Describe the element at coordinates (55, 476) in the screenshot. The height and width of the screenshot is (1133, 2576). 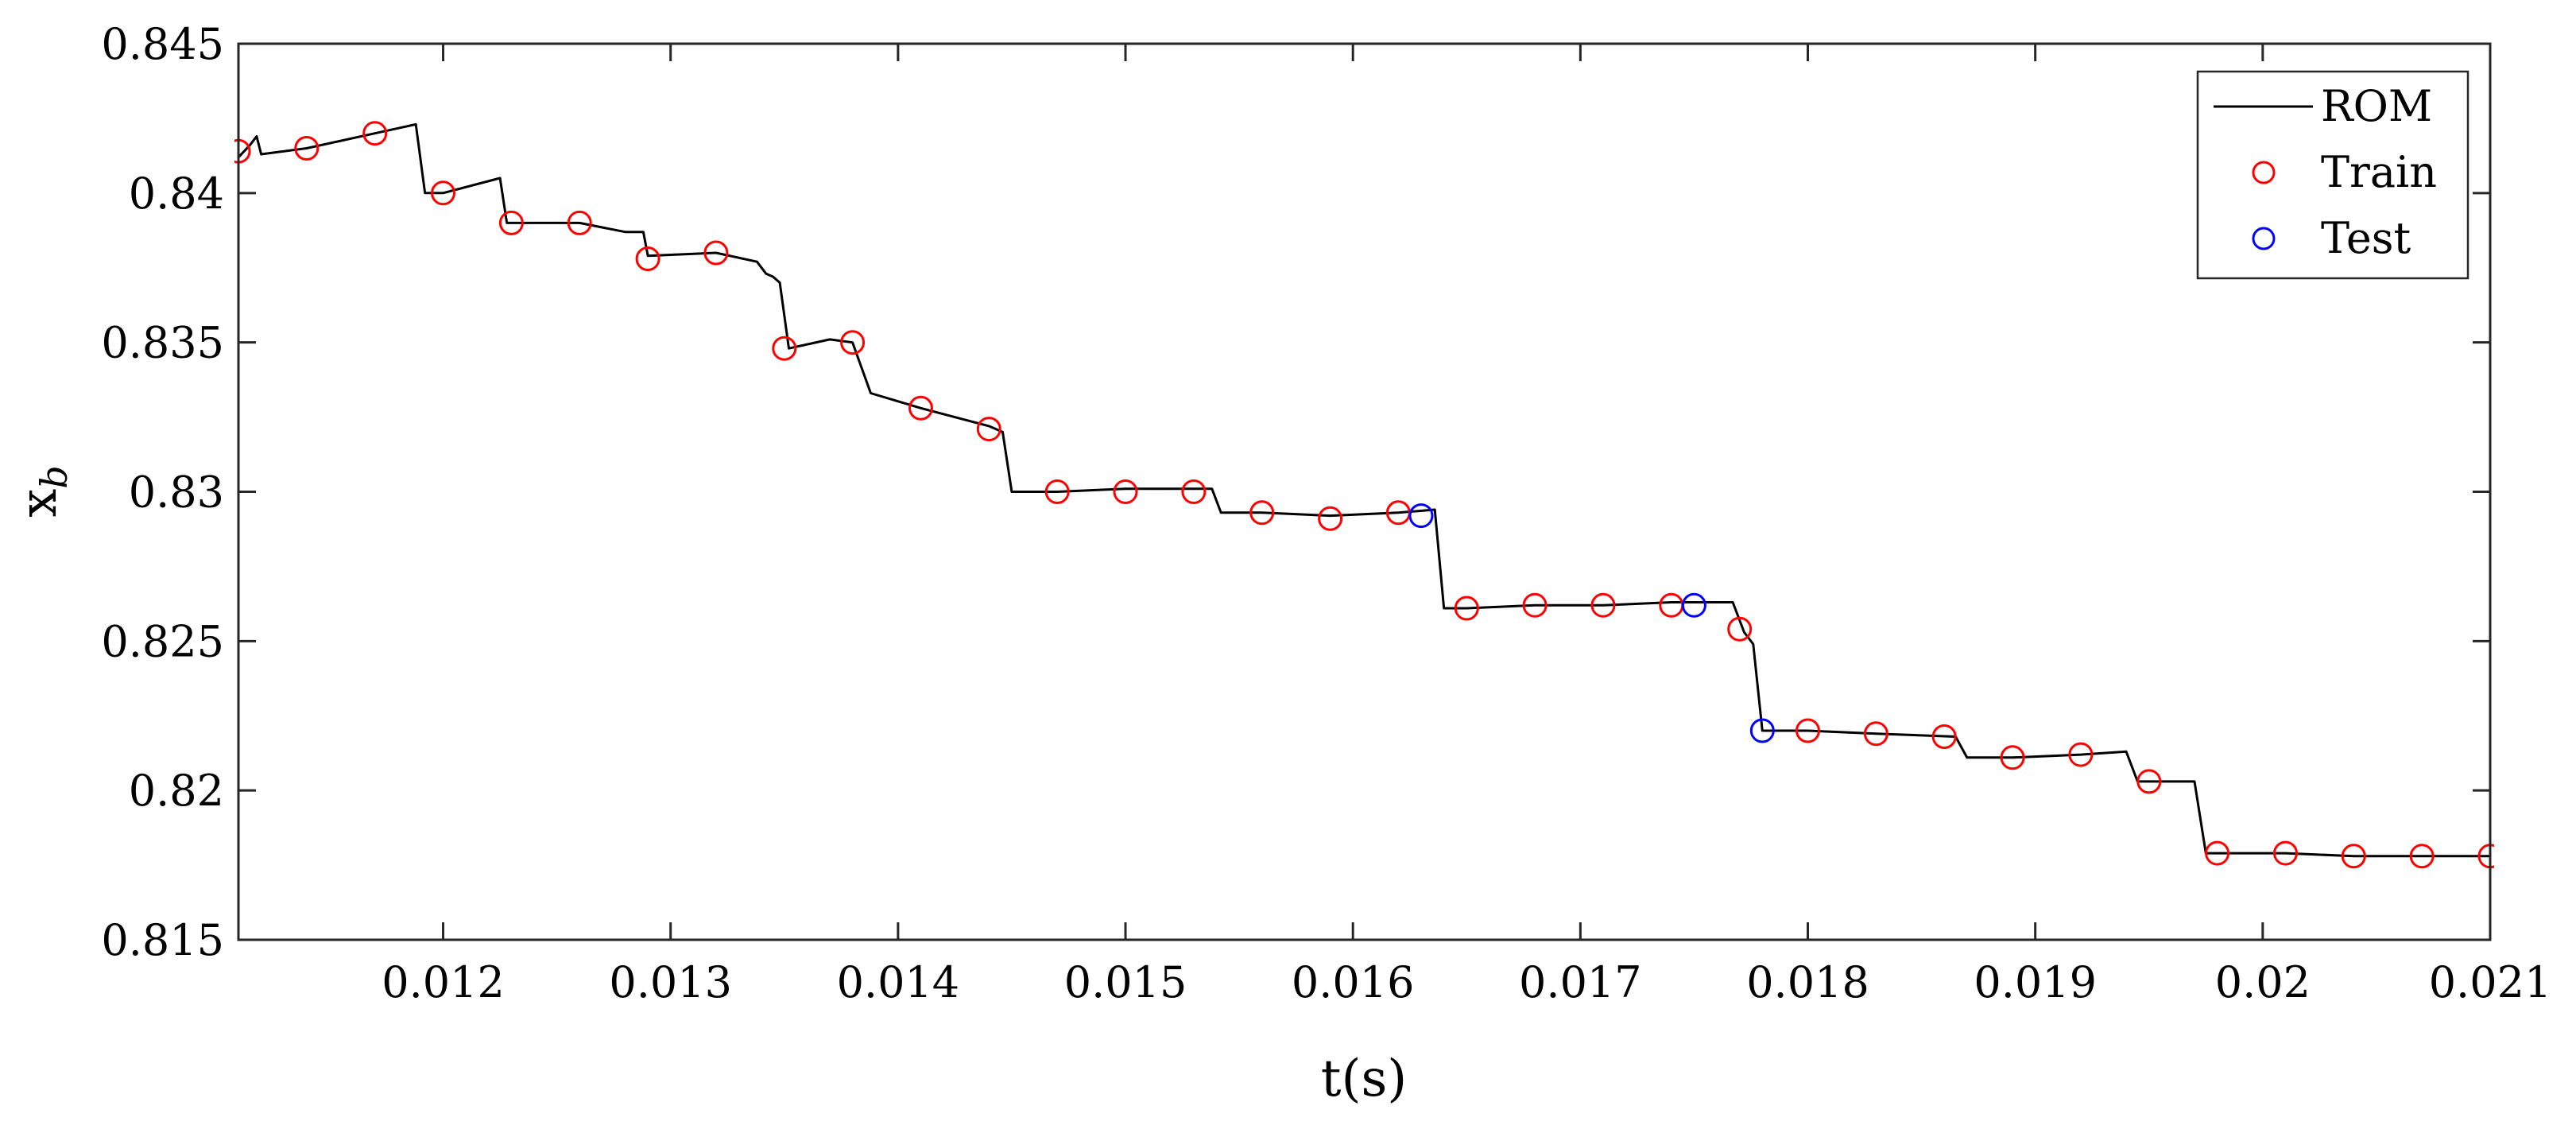
I see `y-axis-label-subscript: b` at that location.